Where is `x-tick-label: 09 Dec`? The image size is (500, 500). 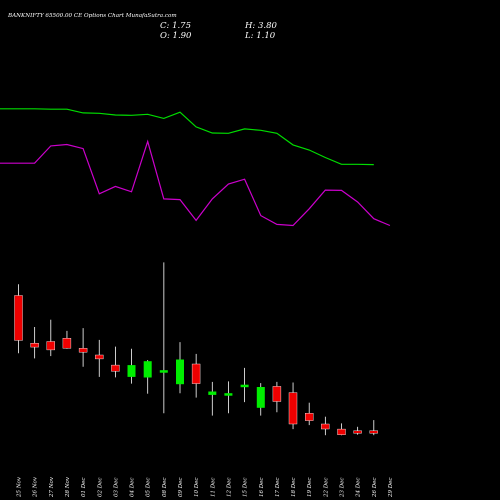
x-tick-label: 09 Dec is located at coordinates (181, 488).